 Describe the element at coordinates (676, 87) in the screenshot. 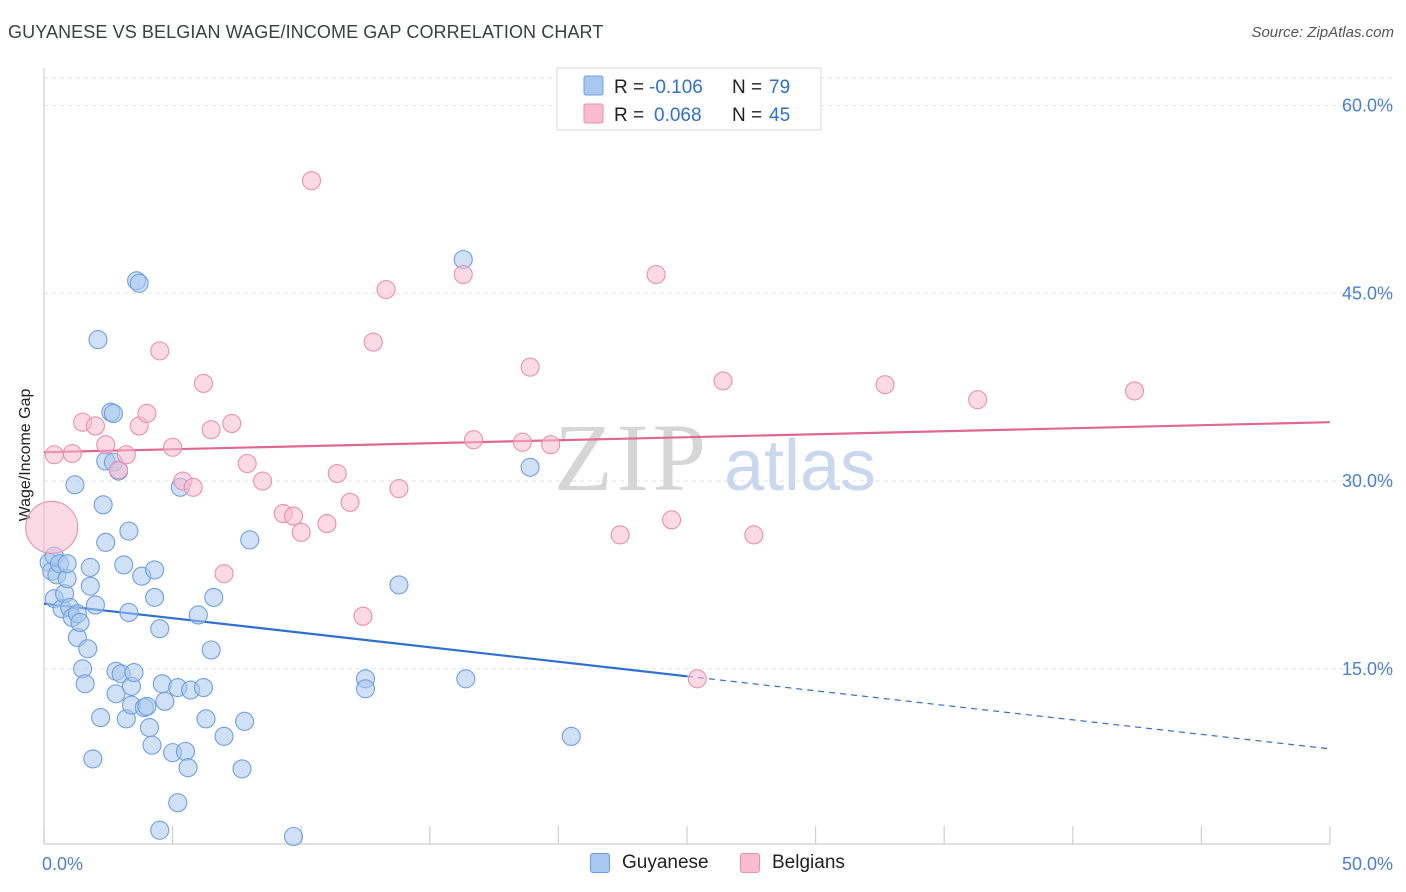

I see `legend-r-value-guyanese: -0.106` at that location.